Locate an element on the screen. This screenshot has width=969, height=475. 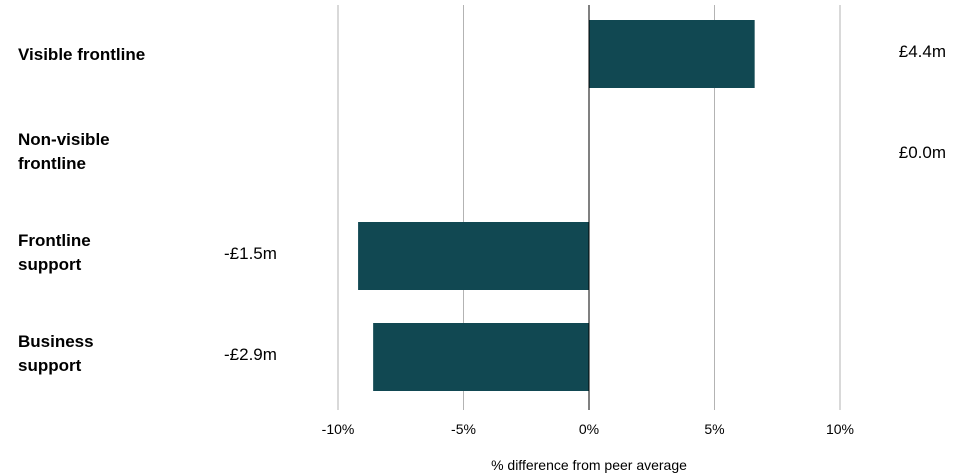
x-tick-label: -5% is located at coordinates (463, 429).